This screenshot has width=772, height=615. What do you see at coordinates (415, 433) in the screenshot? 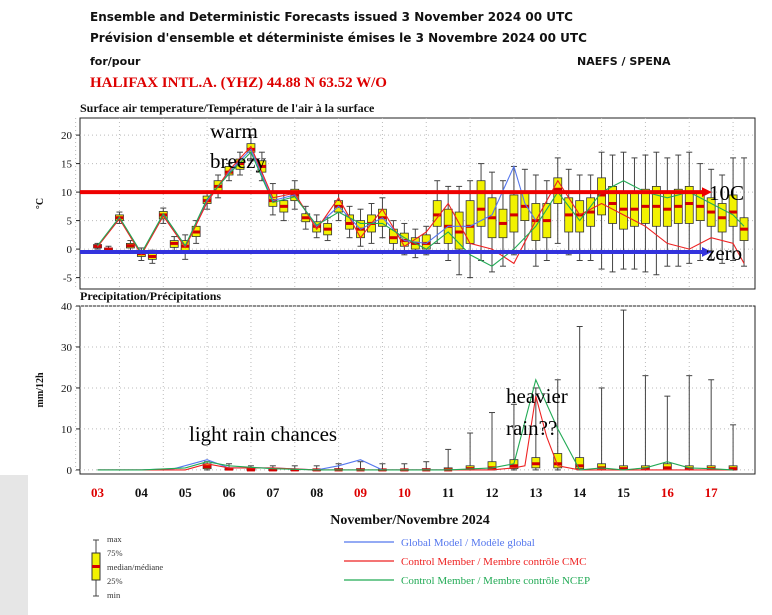
I see `series-line-cmc` at bounding box center [415, 433].